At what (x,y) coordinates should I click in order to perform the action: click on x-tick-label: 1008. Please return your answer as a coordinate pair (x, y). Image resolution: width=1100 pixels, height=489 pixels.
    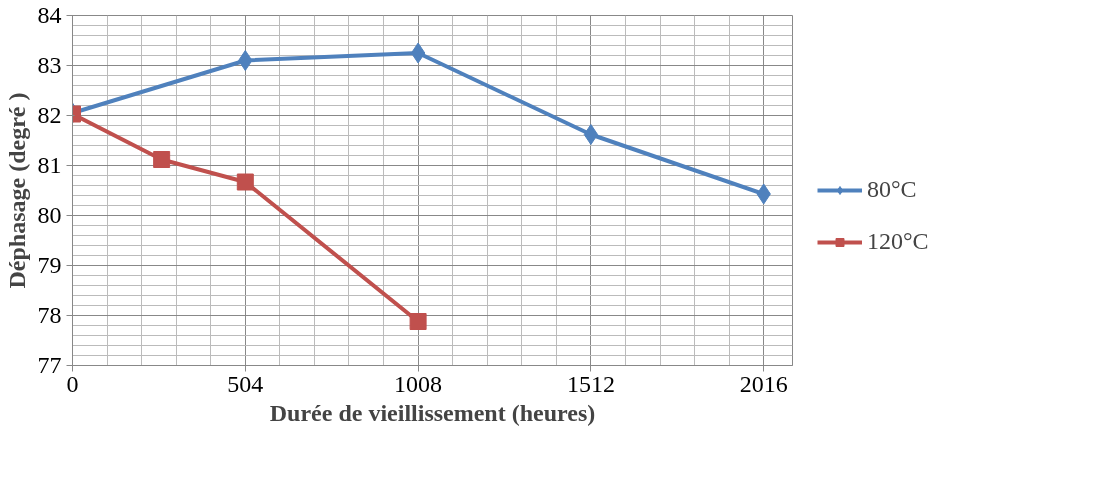
    Looking at the image, I should click on (418, 383).